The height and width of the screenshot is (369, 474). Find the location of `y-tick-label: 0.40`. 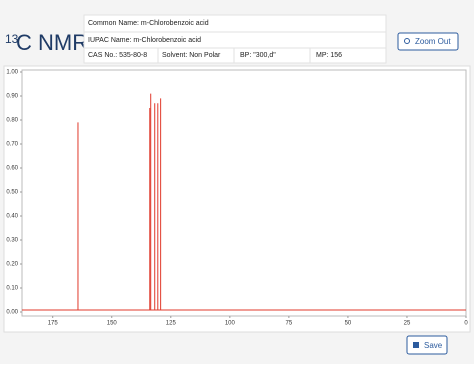

y-tick-label: 0.40 is located at coordinates (12, 217).